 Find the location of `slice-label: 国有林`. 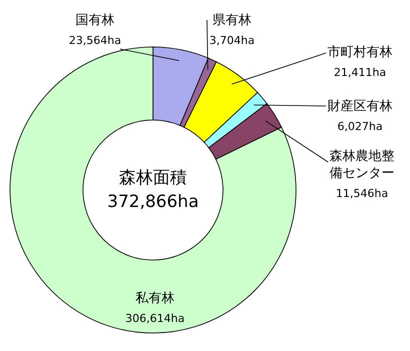

slice-label: 国有林 is located at coordinates (95, 20).